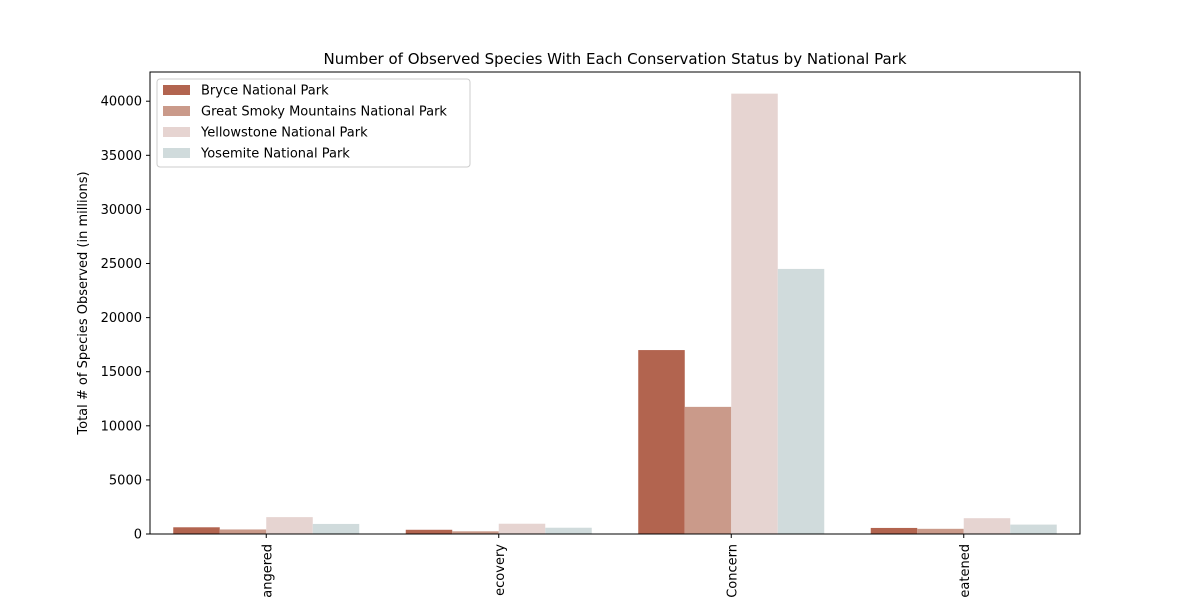  What do you see at coordinates (121, 264) in the screenshot?
I see `y-tick-label: 25000` at bounding box center [121, 264].